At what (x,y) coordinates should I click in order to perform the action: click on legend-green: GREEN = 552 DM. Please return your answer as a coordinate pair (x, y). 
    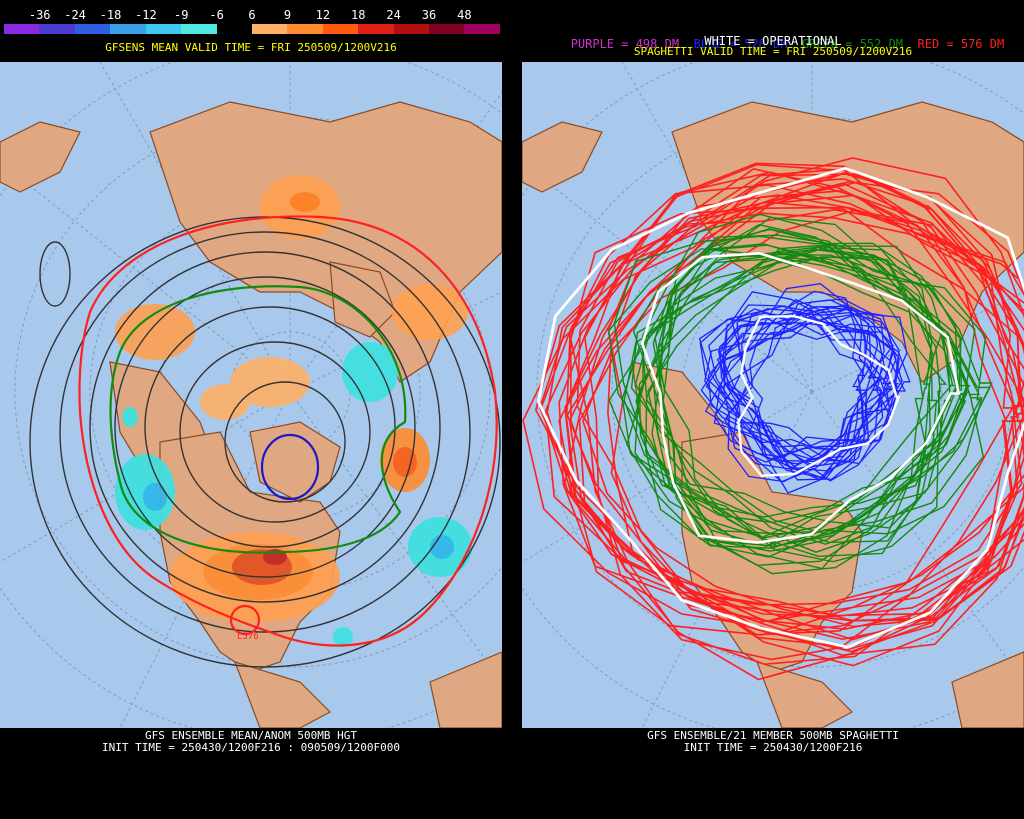
    Looking at the image, I should click on (852, 44).